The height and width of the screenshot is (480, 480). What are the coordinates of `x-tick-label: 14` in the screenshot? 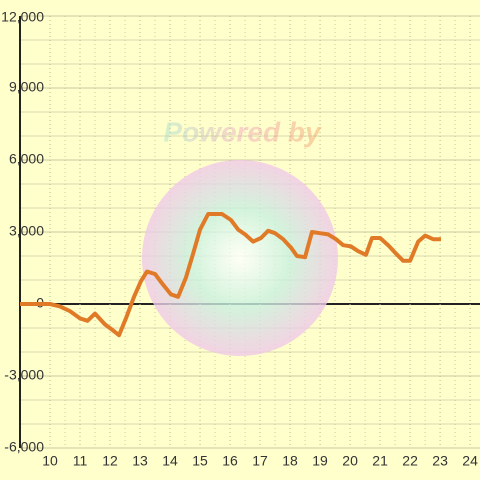 It's located at (170, 461).